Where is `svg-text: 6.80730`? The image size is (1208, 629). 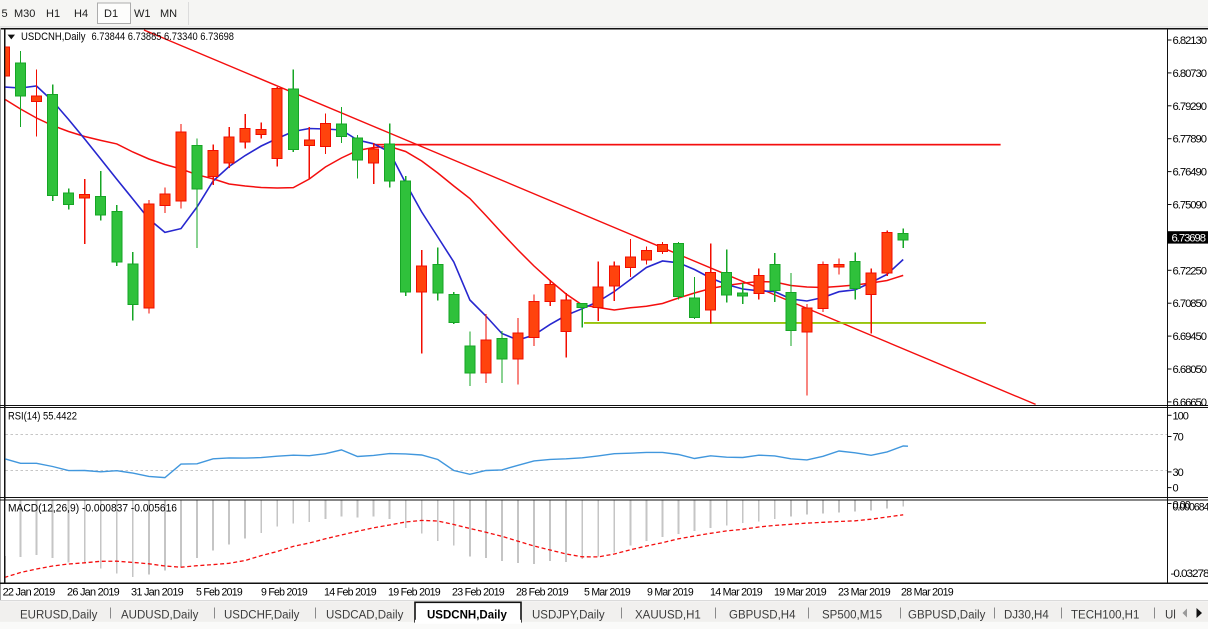
svg-text: 6.80730 is located at coordinates (1190, 74).